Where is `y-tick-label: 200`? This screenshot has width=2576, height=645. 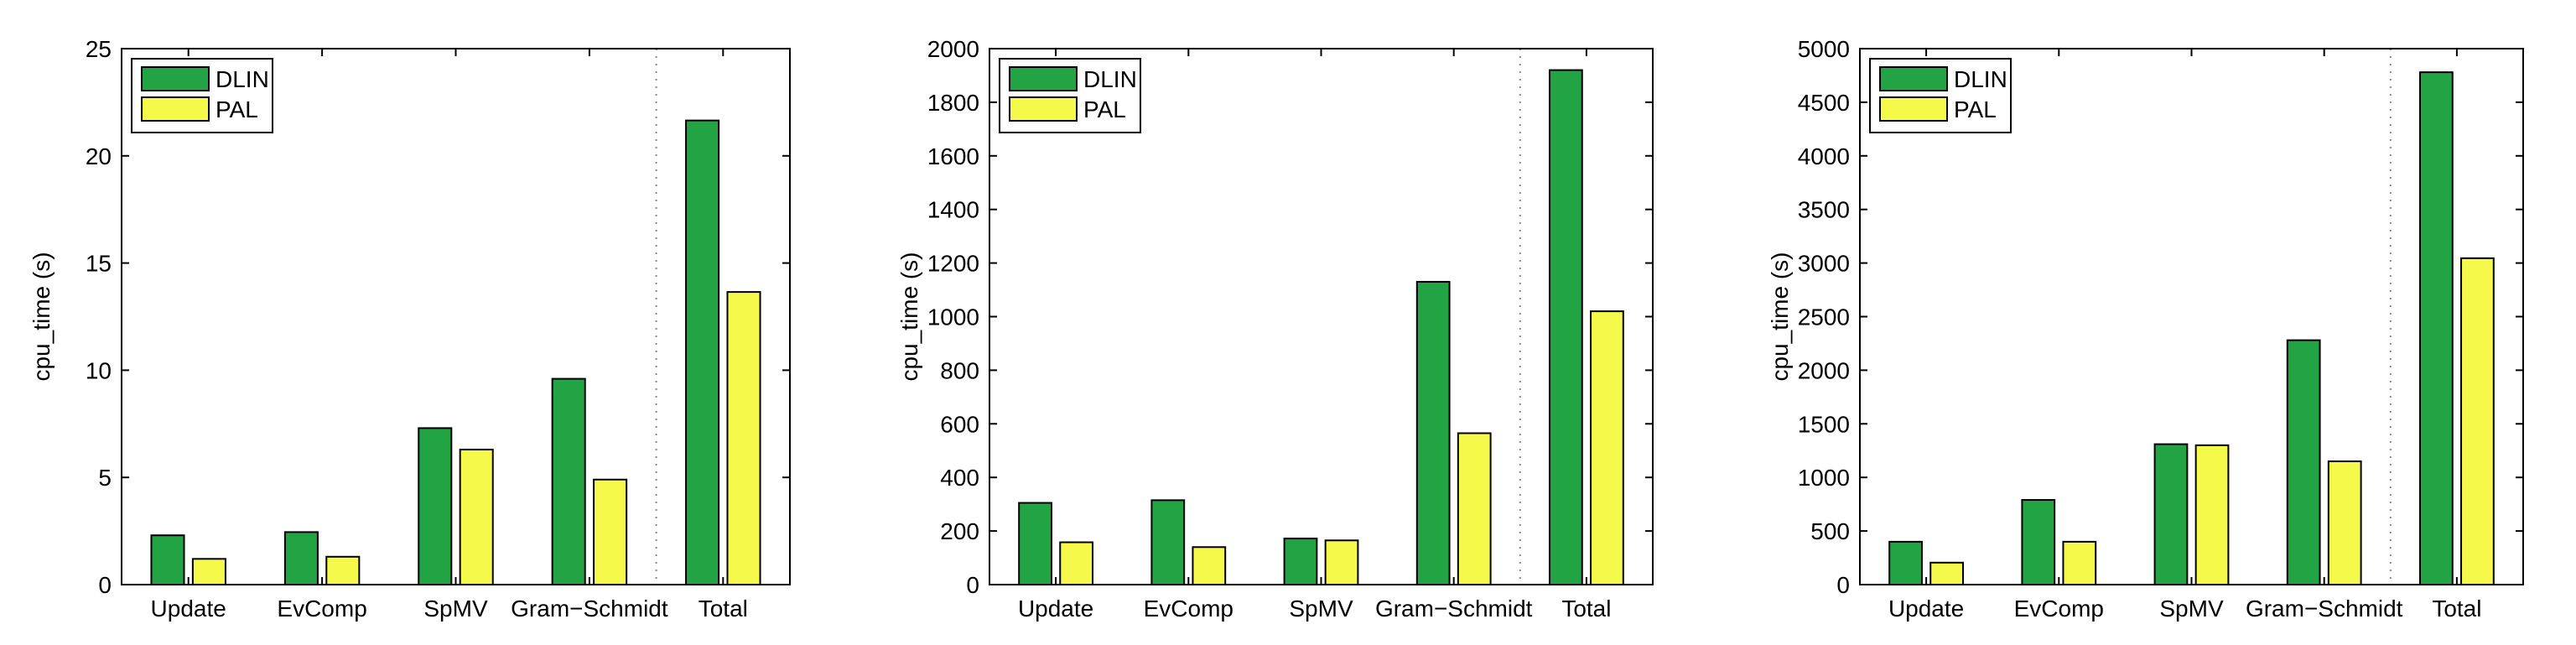 y-tick-label: 200 is located at coordinates (959, 531).